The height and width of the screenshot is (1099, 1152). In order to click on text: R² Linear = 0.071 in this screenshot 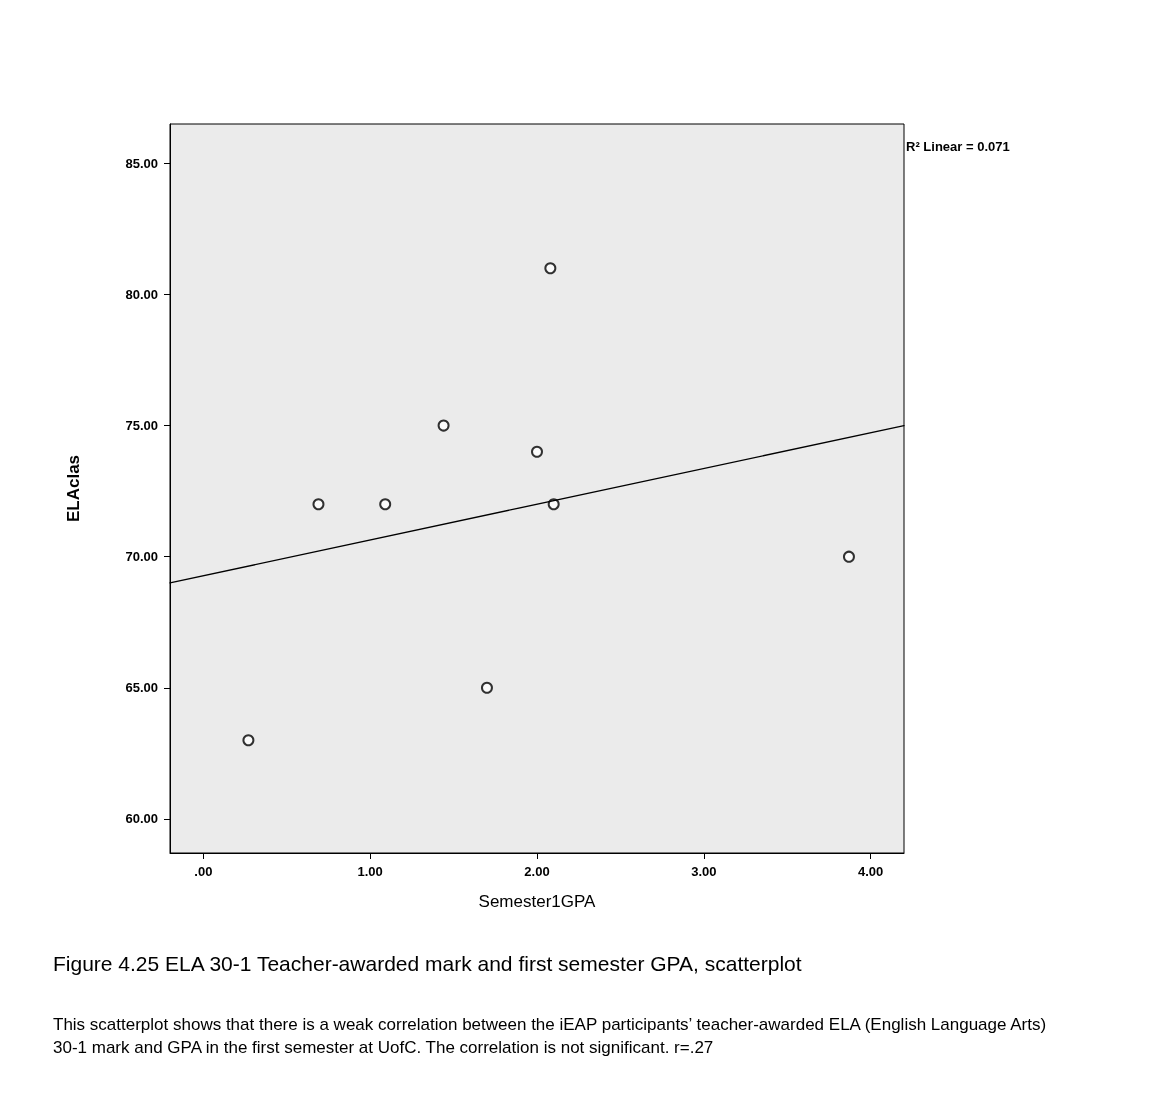, I will do `click(958, 146)`.